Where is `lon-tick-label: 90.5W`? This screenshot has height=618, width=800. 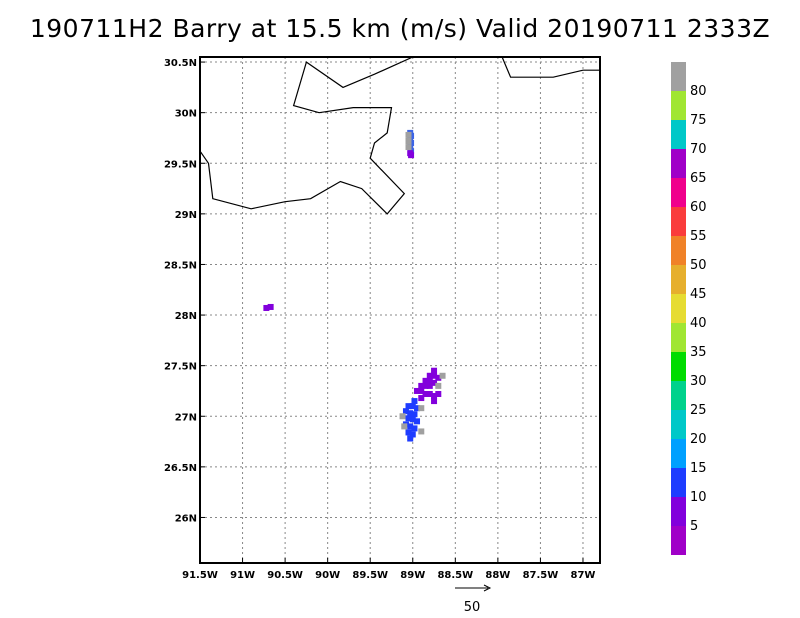 lon-tick-label: 90.5W is located at coordinates (285, 575).